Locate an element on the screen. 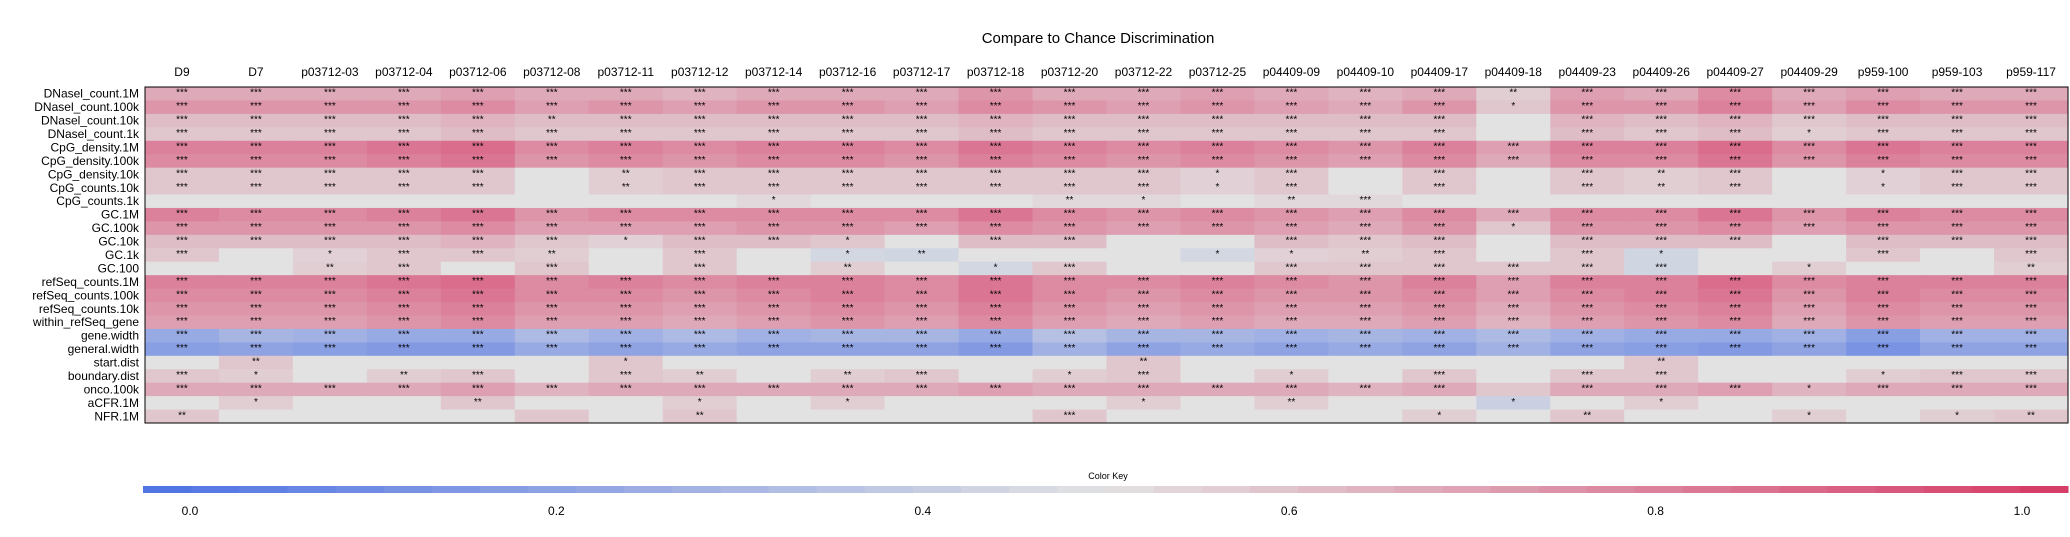 The width and height of the screenshot is (2070, 537). column-label: p04409-09 is located at coordinates (1292, 72).